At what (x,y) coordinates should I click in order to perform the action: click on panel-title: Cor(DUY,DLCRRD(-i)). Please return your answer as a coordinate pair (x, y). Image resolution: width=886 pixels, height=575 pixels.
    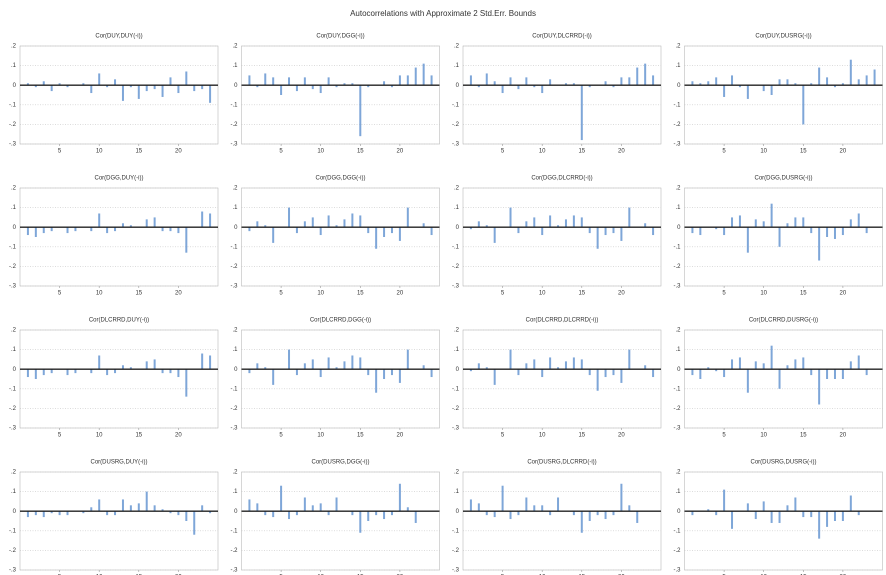
    Looking at the image, I should click on (562, 37).